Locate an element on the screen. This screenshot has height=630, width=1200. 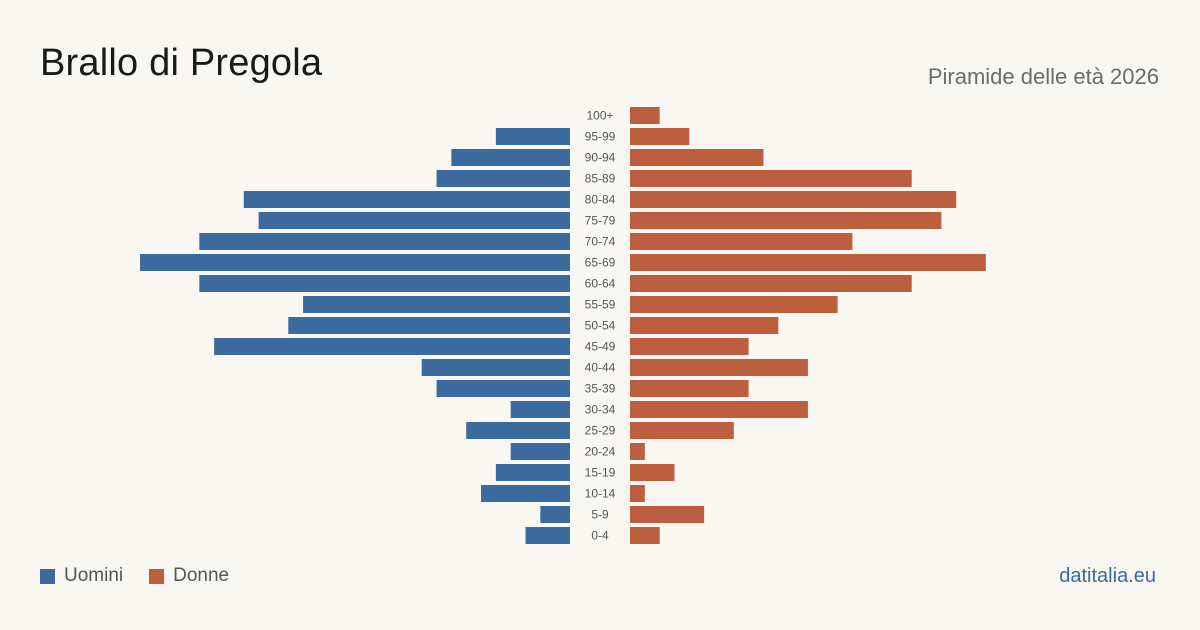
age-label-70-74: 70-74 is located at coordinates (600, 242).